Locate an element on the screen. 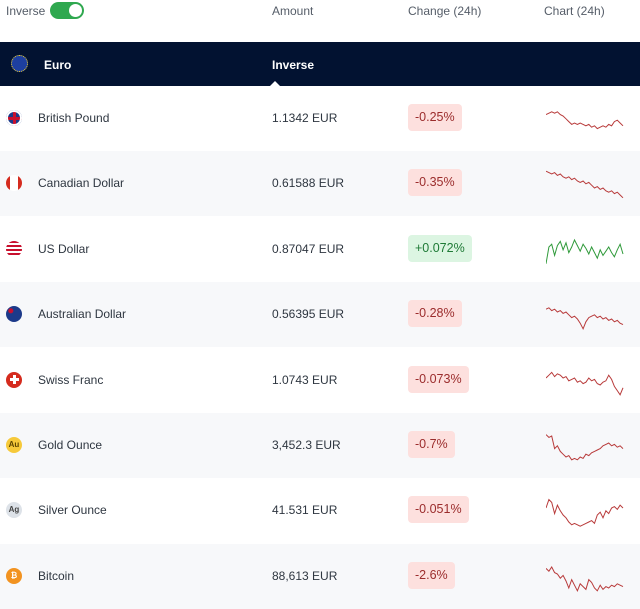 The image size is (640, 609). currency-amount: 41.531 EUR is located at coordinates (305, 510).